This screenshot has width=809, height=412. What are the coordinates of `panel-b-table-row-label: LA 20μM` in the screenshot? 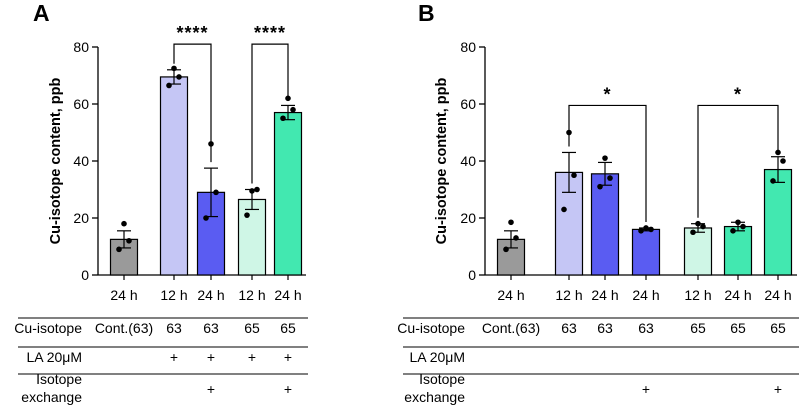 It's located at (437, 357).